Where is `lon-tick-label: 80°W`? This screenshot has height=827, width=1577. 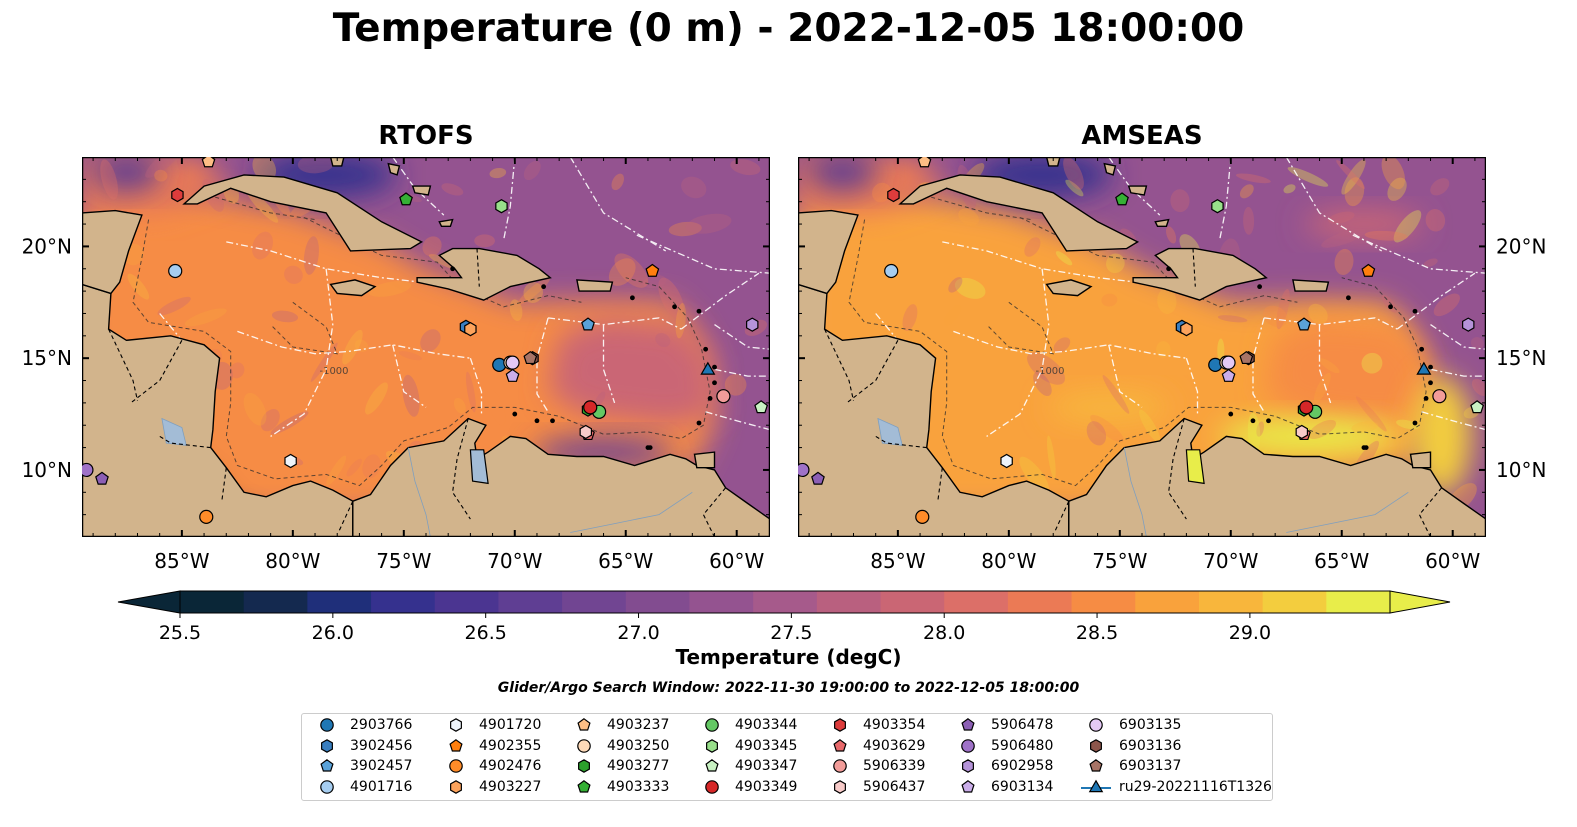
lon-tick-label: 80°W is located at coordinates (292, 561).